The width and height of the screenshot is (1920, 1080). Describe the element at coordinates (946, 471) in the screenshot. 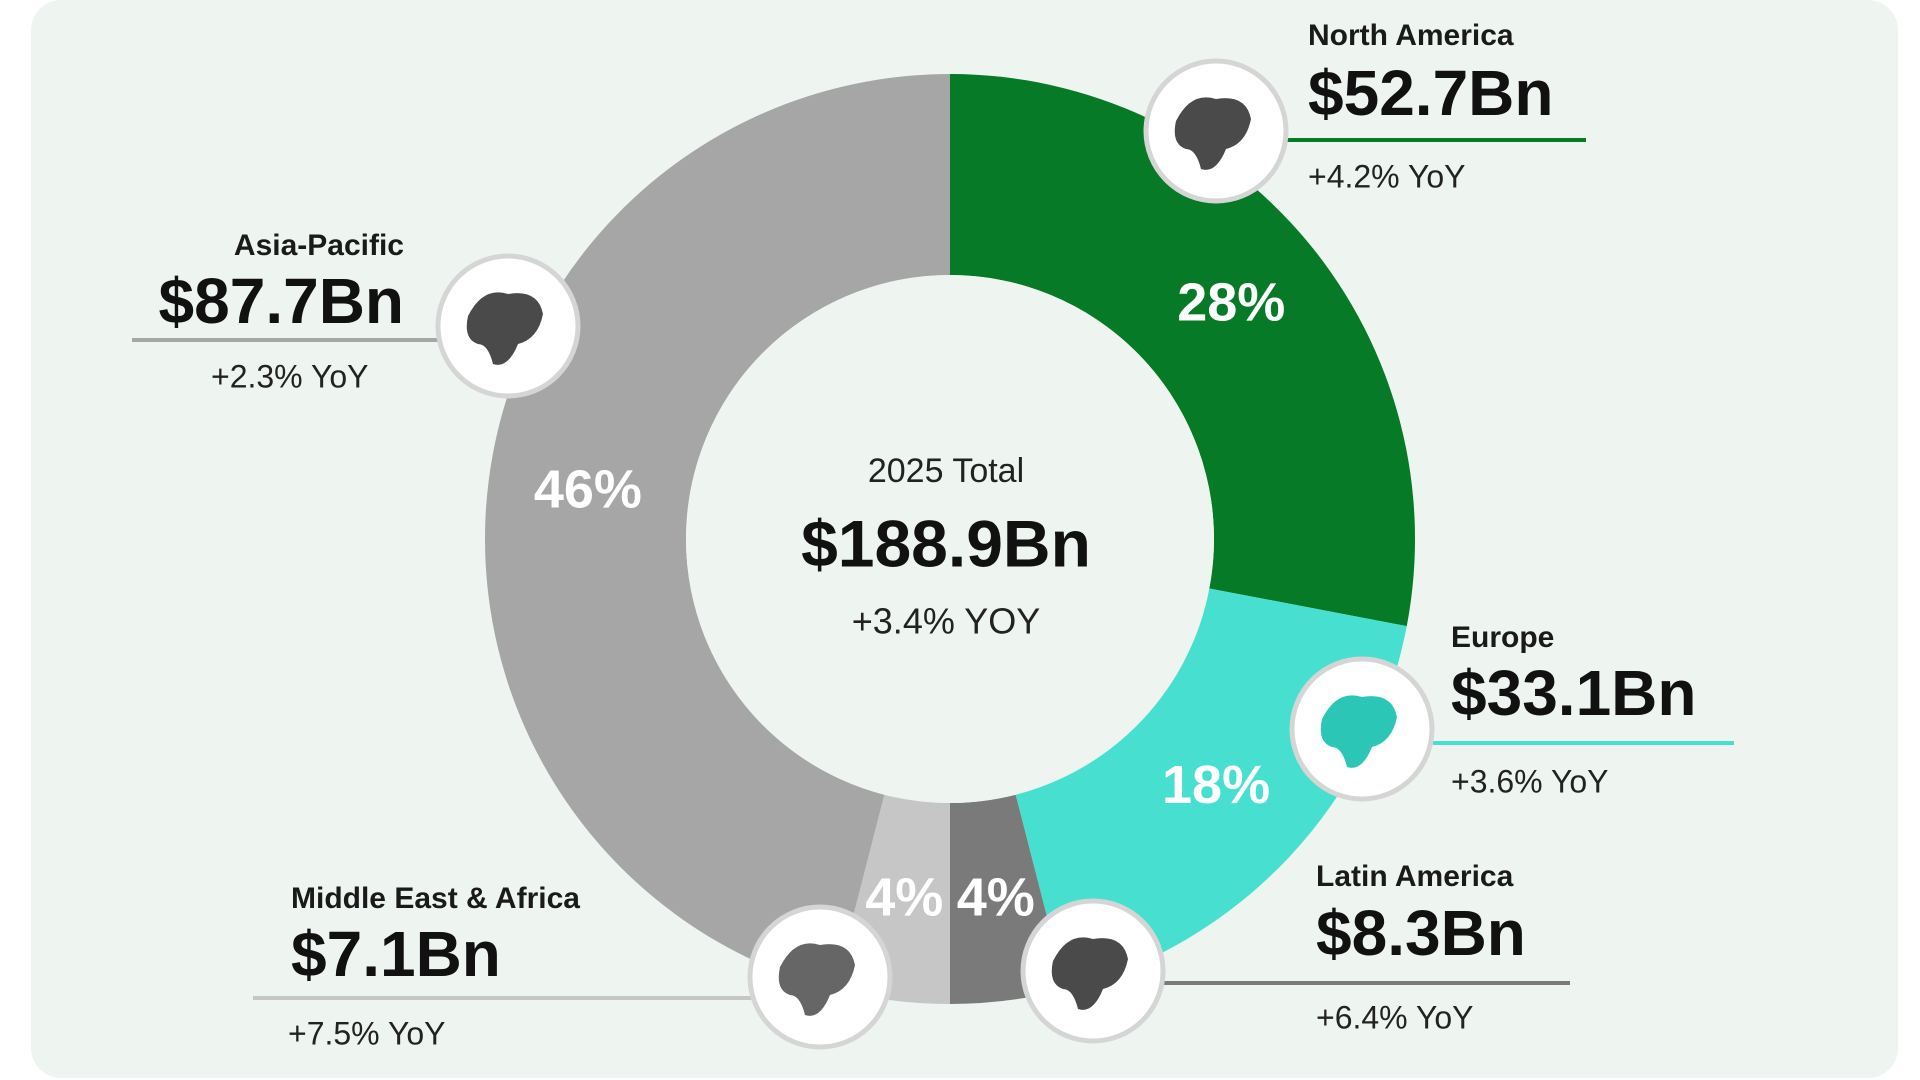

I see `center-title: 2025 Total` at that location.